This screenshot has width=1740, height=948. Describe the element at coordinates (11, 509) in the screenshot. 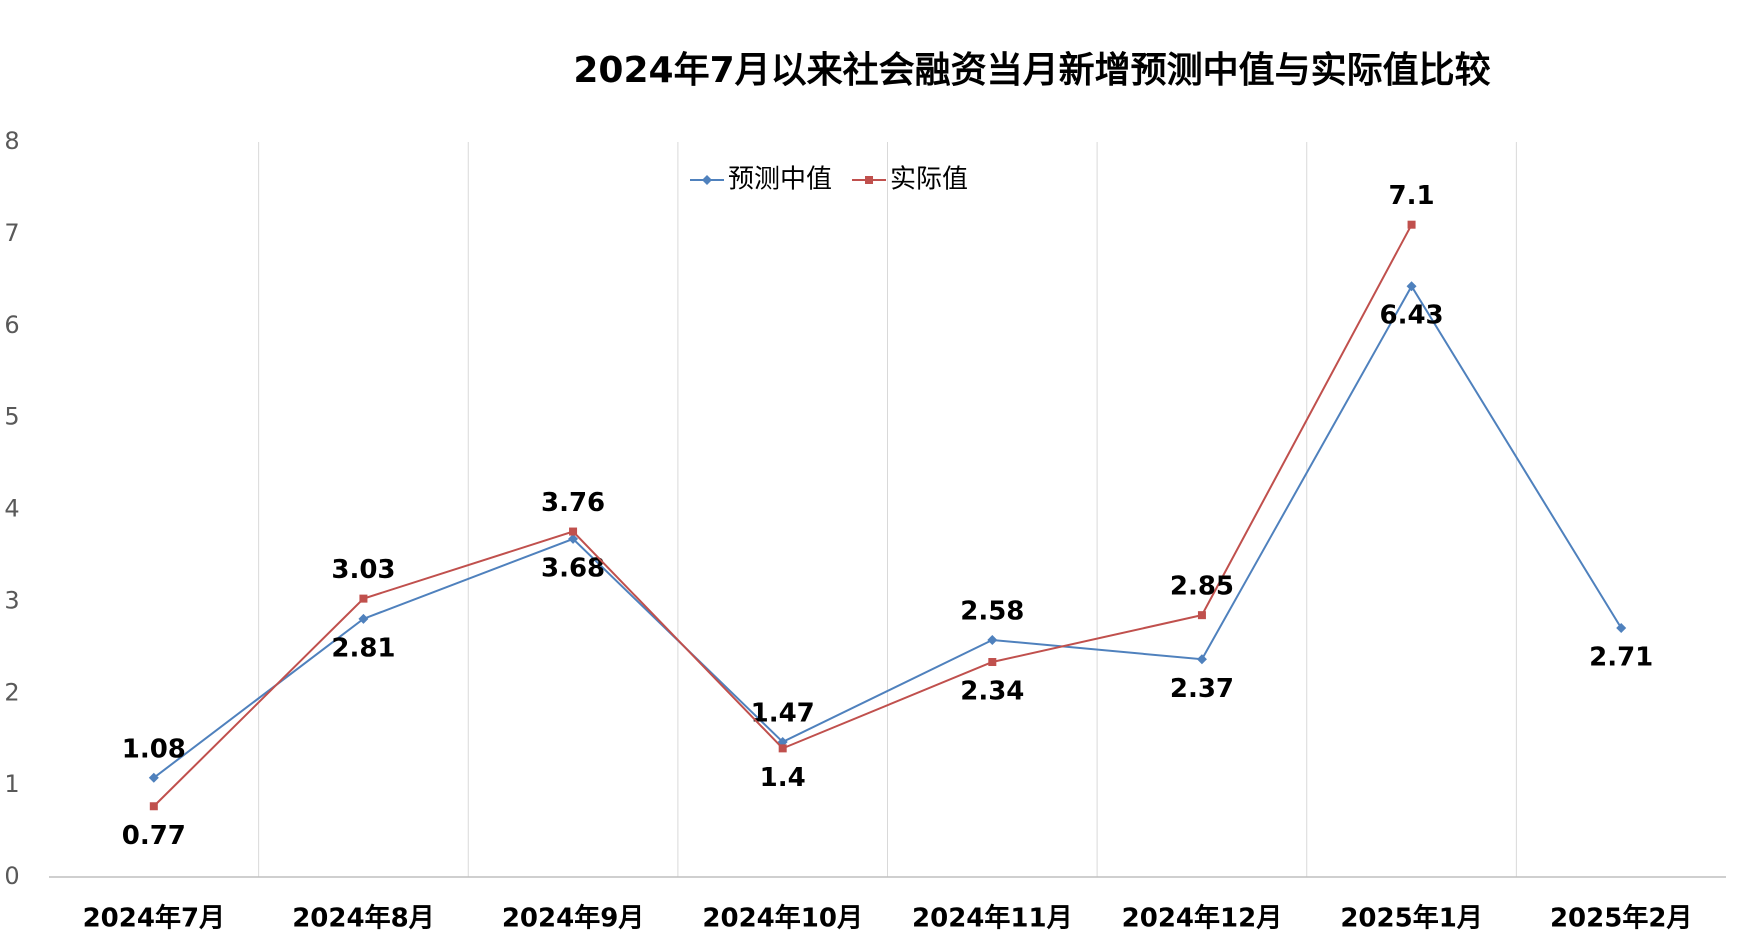

I see `y-tick-label: 4` at that location.